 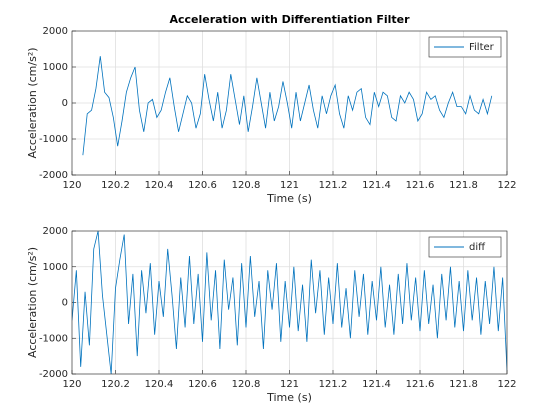 I want to click on legend-label: Filter, so click(x=482, y=47).